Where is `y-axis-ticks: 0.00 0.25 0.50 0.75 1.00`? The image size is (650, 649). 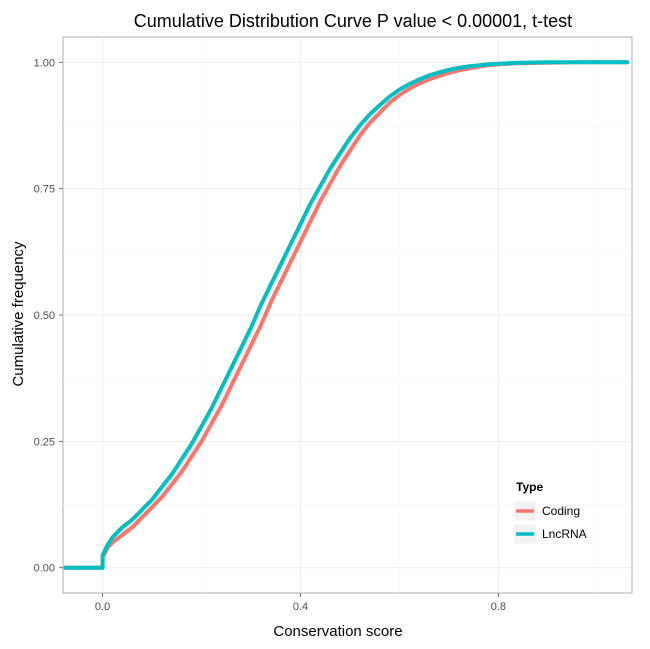 y-axis-ticks: 0.00 0.25 0.50 0.75 1.00 is located at coordinates (48, 316).